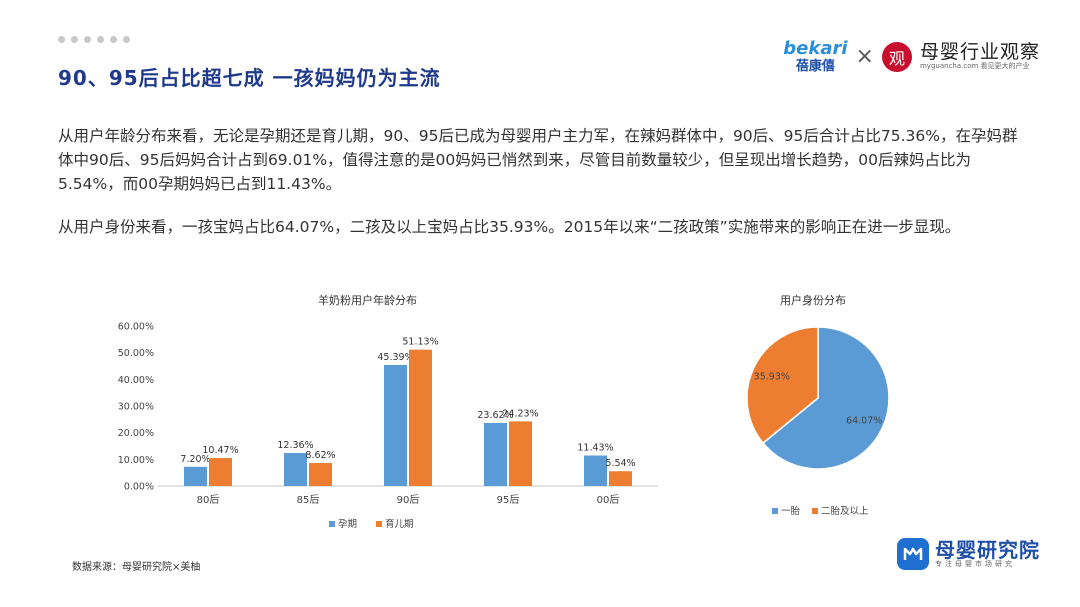 This screenshot has height=607, width=1080. I want to click on myguancha-seal-icon: 观, so click(897, 56).